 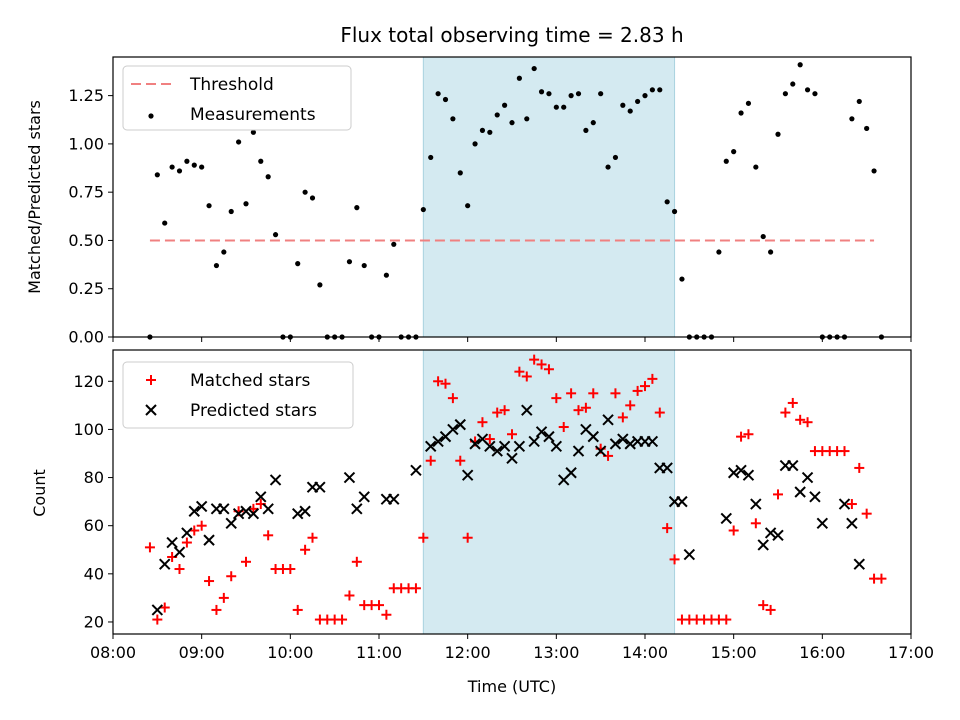 I want to click on shaded-region, so click(x=549, y=197).